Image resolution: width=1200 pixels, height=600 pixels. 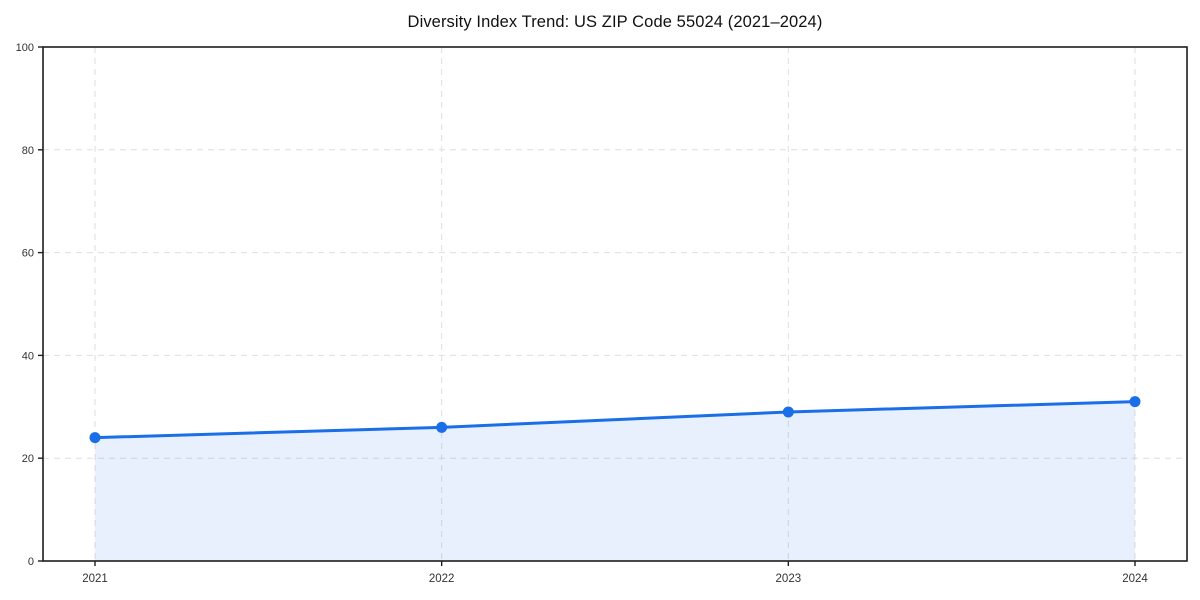 I want to click on y-tick-label: 100, so click(x=25, y=48).